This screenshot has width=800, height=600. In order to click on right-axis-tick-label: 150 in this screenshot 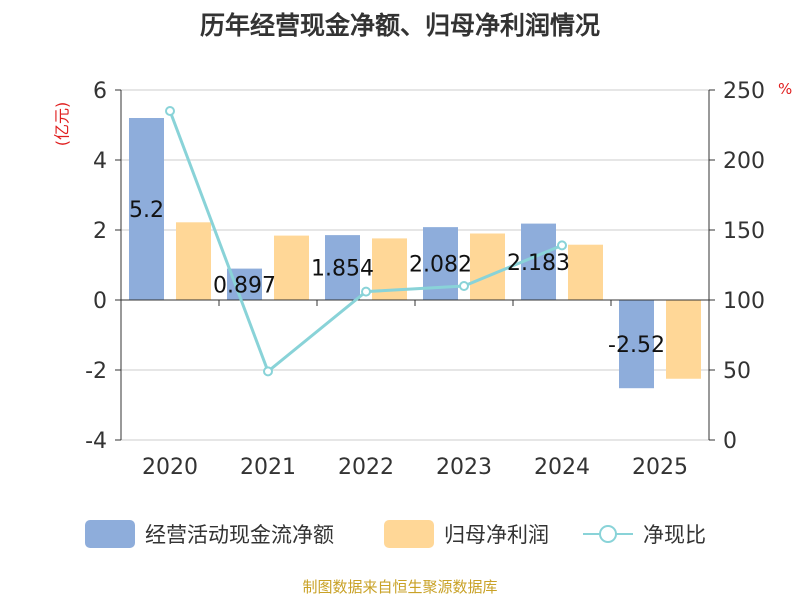, I will do `click(744, 231)`.